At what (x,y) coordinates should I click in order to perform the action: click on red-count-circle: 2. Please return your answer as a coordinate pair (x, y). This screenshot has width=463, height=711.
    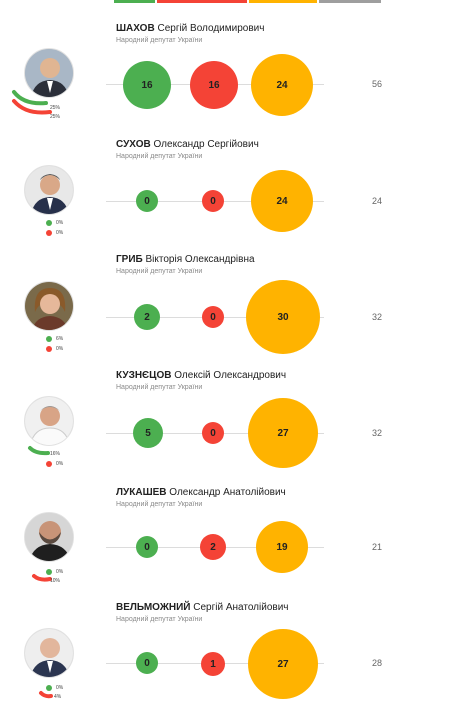
    Looking at the image, I should click on (213, 547).